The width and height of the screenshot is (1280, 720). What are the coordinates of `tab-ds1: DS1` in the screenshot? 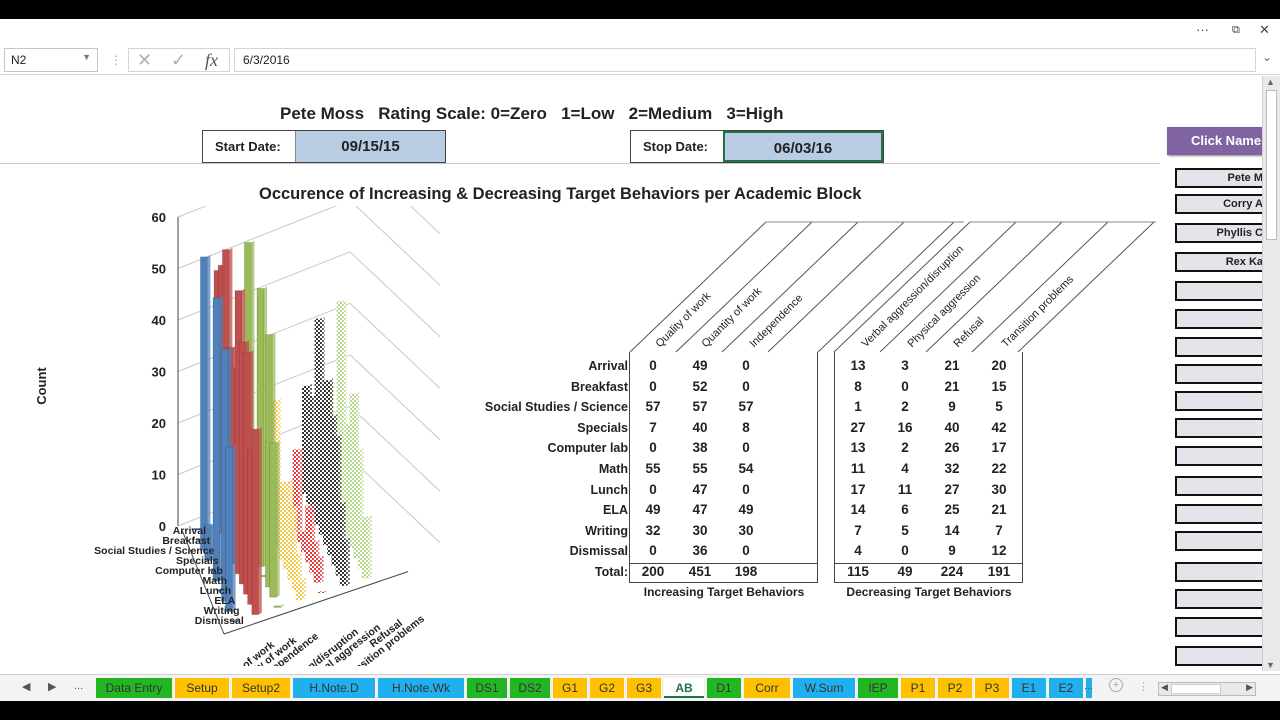 It's located at (487, 688).